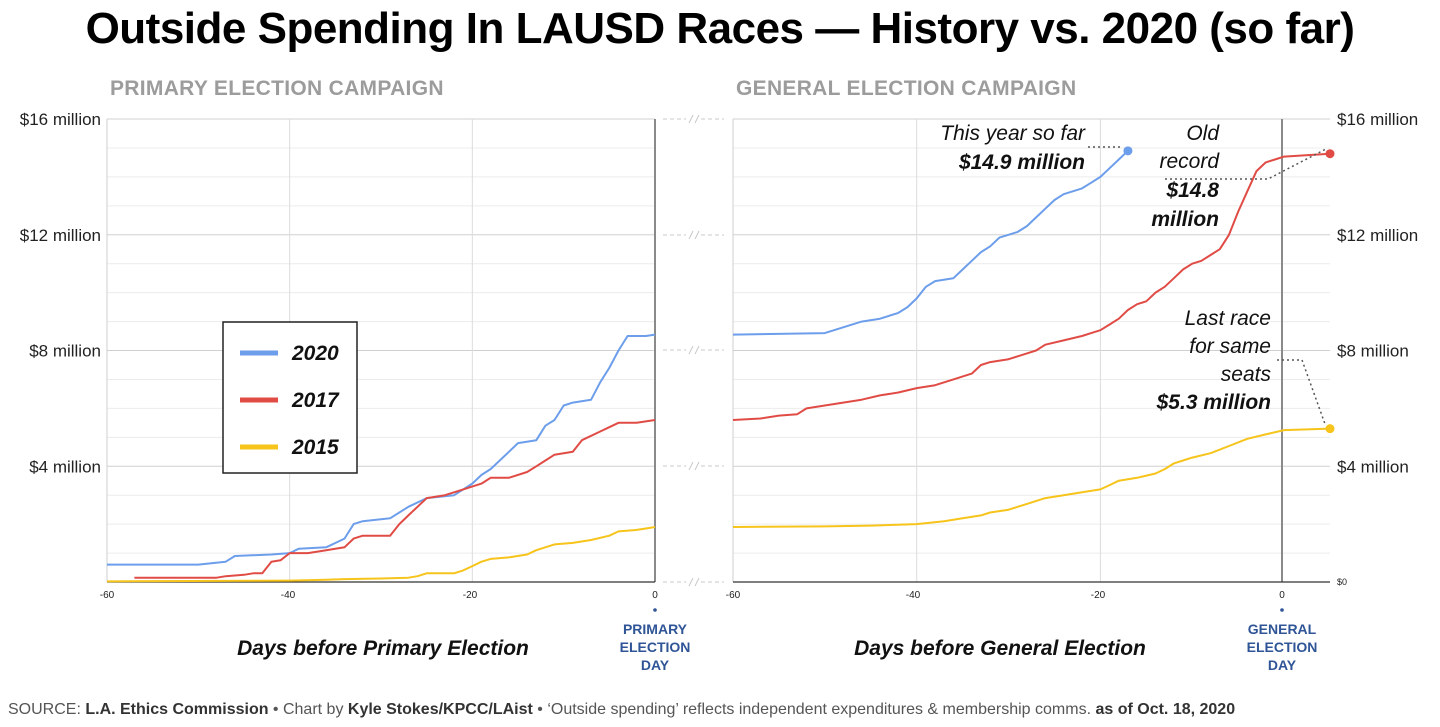 This screenshot has height=727, width=1440. Describe the element at coordinates (1192, 190) in the screenshot. I see `annotation-old-record-value: $14.8` at that location.